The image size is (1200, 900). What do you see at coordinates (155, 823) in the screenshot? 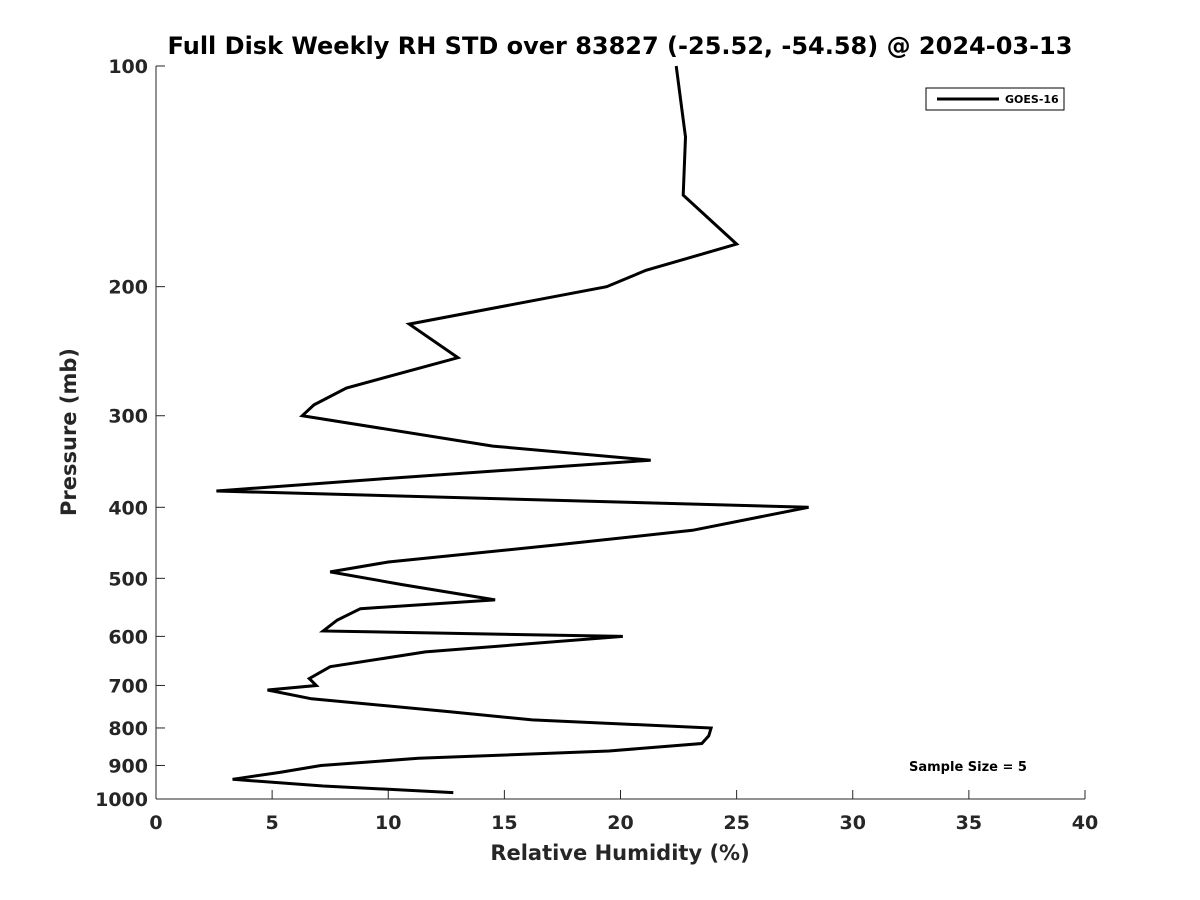
I see `x-tick-label: 0` at bounding box center [155, 823].